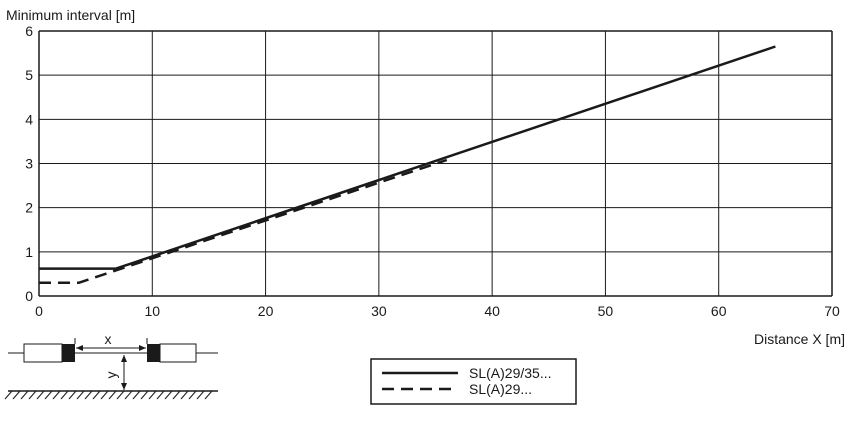 The width and height of the screenshot is (848, 439). I want to click on x-tick-label: 40, so click(492, 311).